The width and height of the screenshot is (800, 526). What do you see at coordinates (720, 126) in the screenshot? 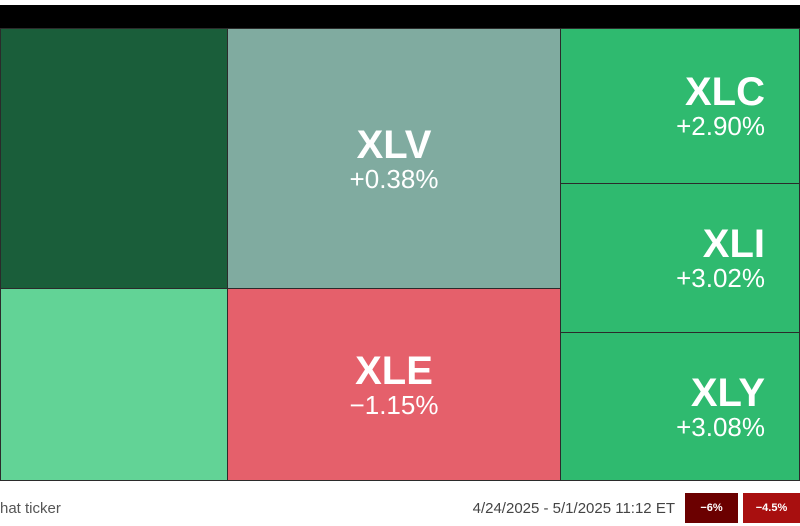
I see `change-label: +2.90%` at bounding box center [720, 126].